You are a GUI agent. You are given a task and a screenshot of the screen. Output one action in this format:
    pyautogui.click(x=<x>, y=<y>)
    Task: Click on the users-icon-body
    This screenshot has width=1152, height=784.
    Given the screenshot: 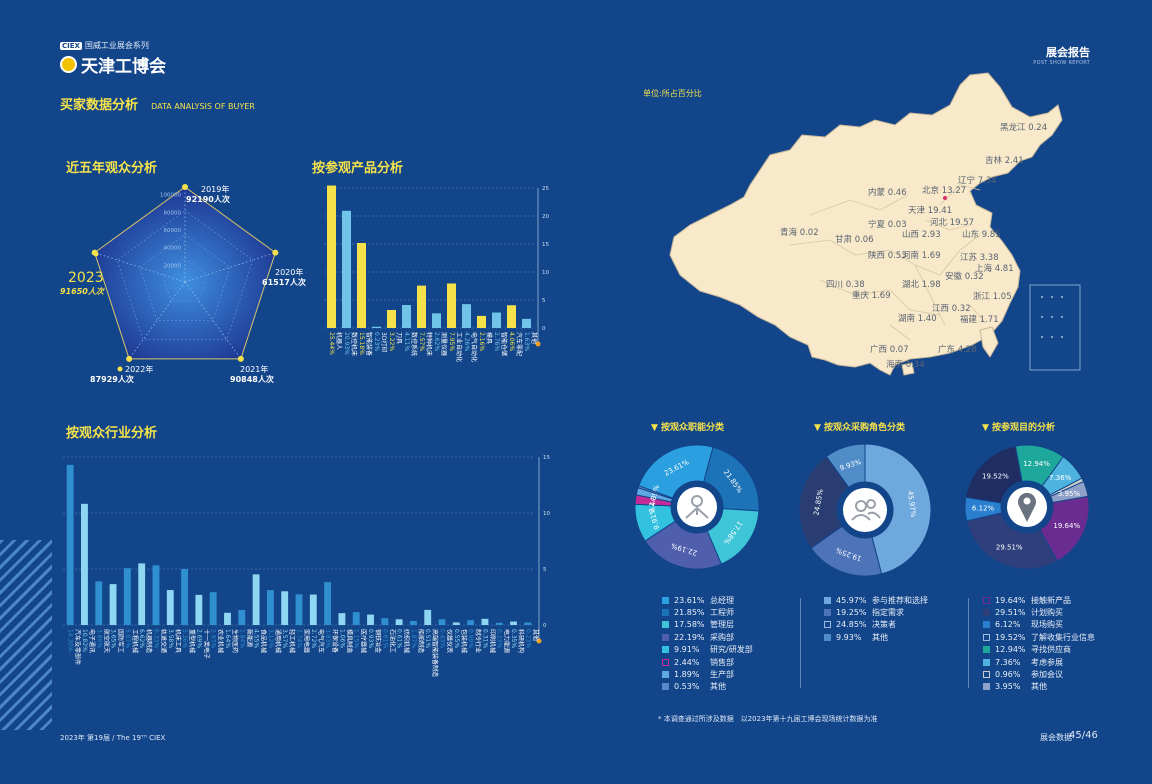 What is the action you would take?
    pyautogui.click(x=866, y=516)
    